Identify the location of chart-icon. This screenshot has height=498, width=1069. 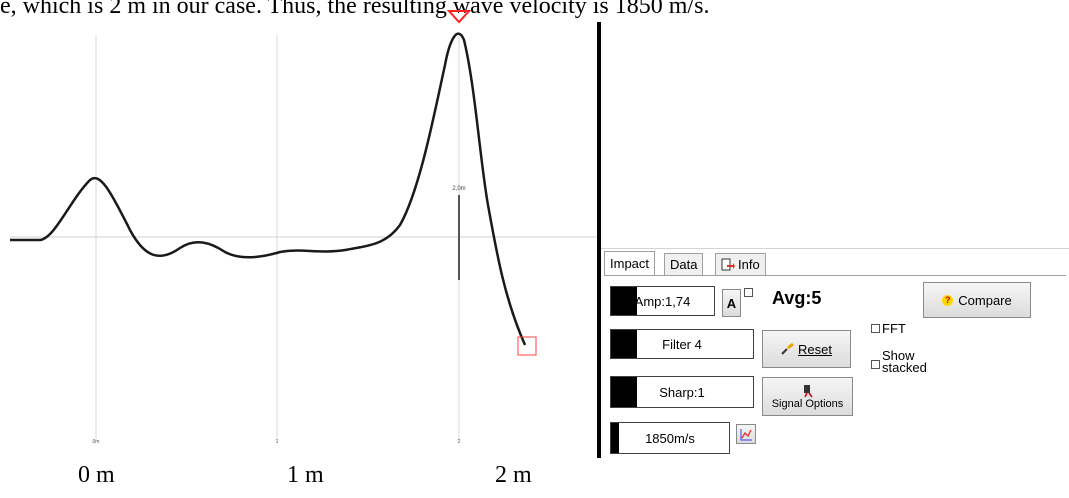
(746, 434).